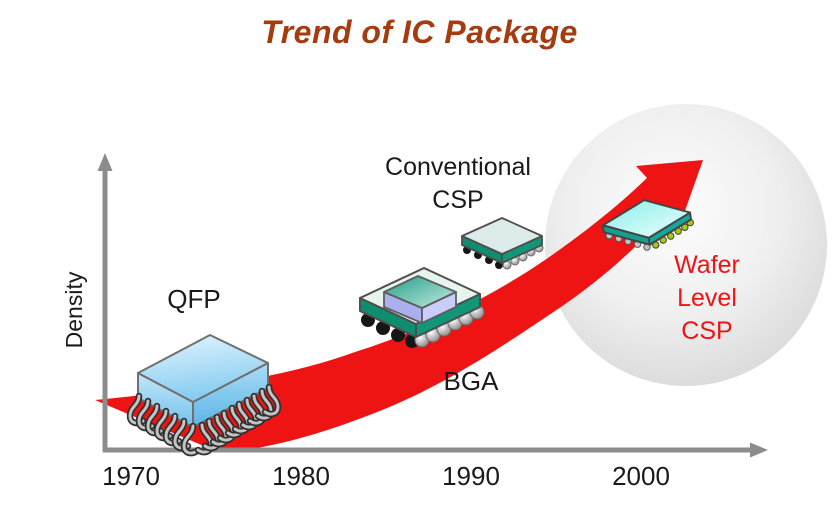 Image resolution: width=839 pixels, height=528 pixels. Describe the element at coordinates (419, 32) in the screenshot. I see `page-title: Trend of IC Package` at that location.